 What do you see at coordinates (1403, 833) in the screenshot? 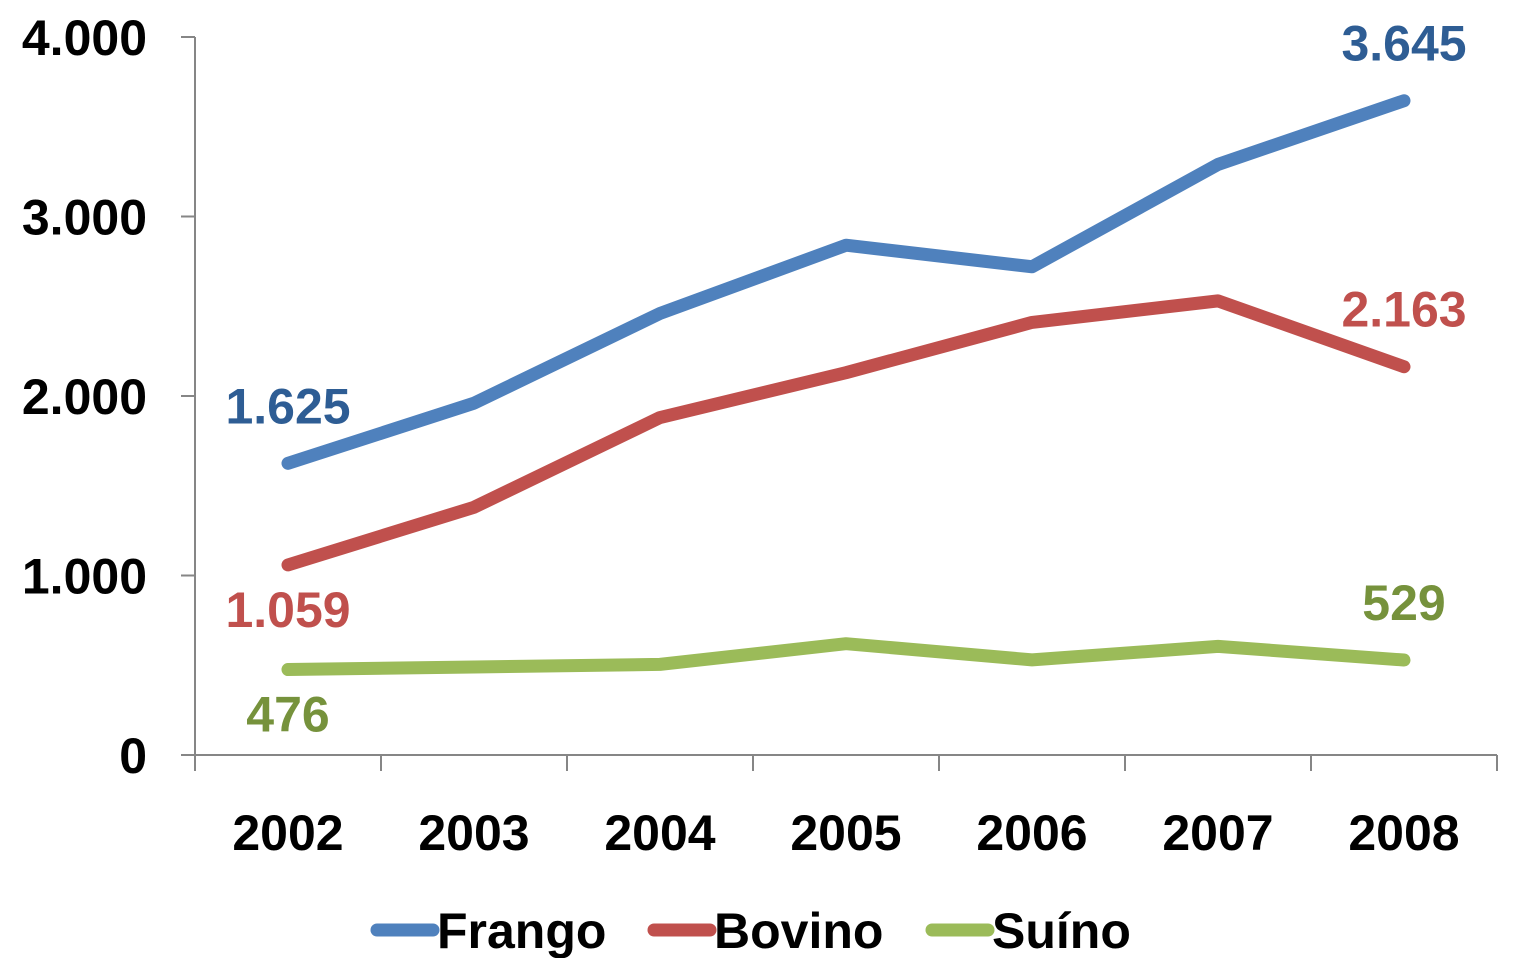
I see `x-tick-label: 2008` at bounding box center [1403, 833].